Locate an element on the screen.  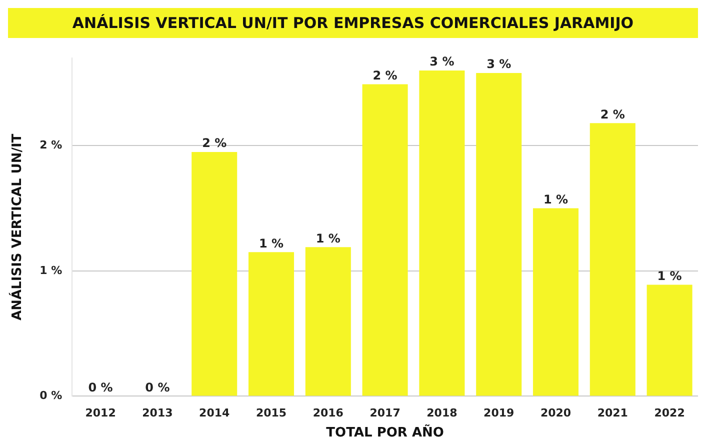
x-tick-label: 2020 is located at coordinates (556, 413).